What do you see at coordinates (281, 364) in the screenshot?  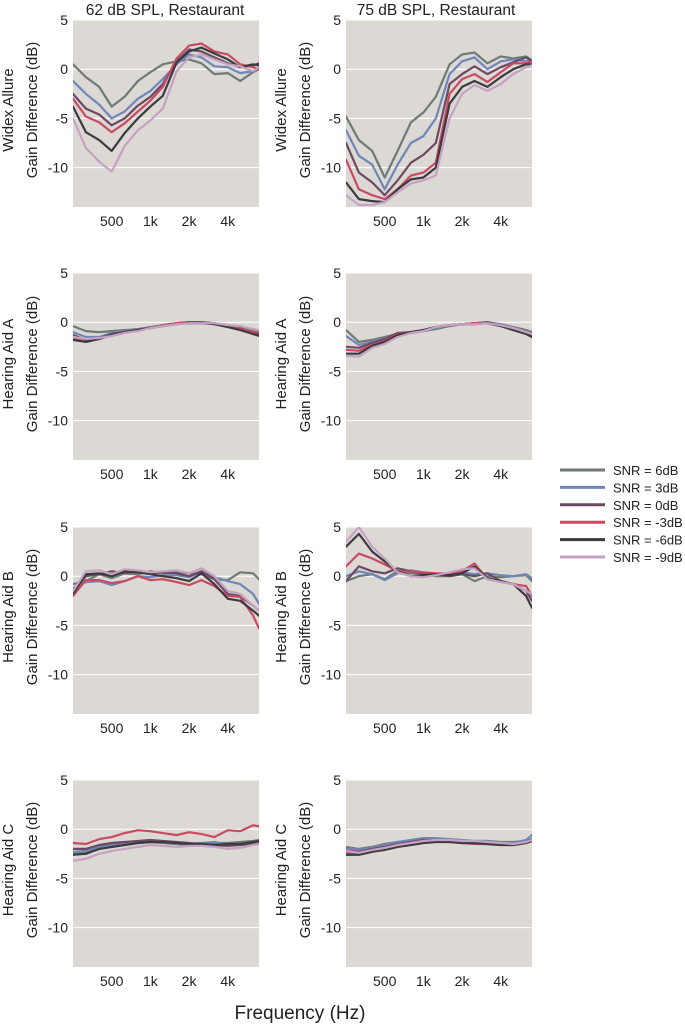 I see `row-label-device: Hearing Aid A` at bounding box center [281, 364].